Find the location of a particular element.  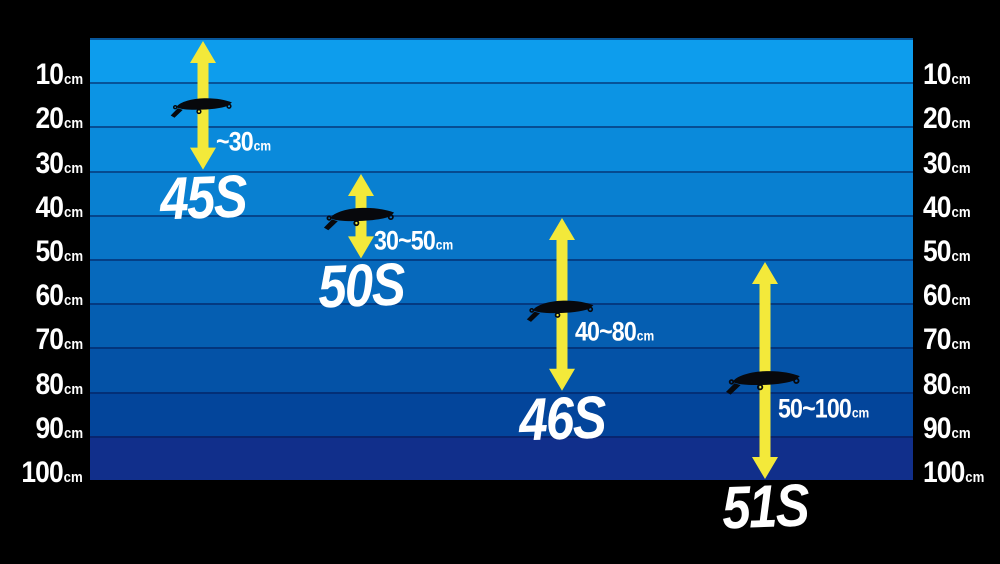

range-value: 50~100 is located at coordinates (814, 408).